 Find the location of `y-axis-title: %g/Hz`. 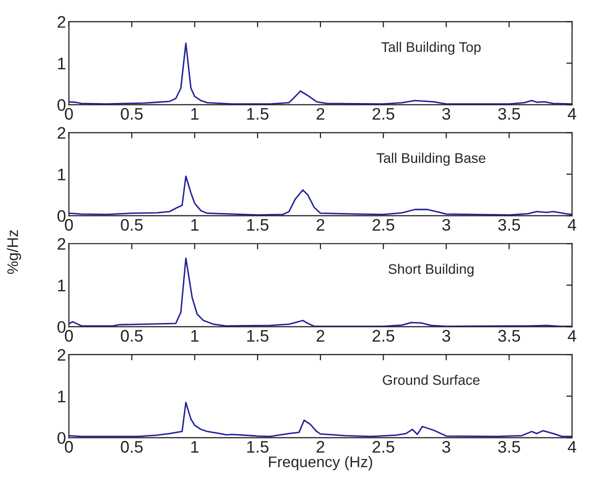

y-axis-title: %g/Hz is located at coordinates (14, 252).